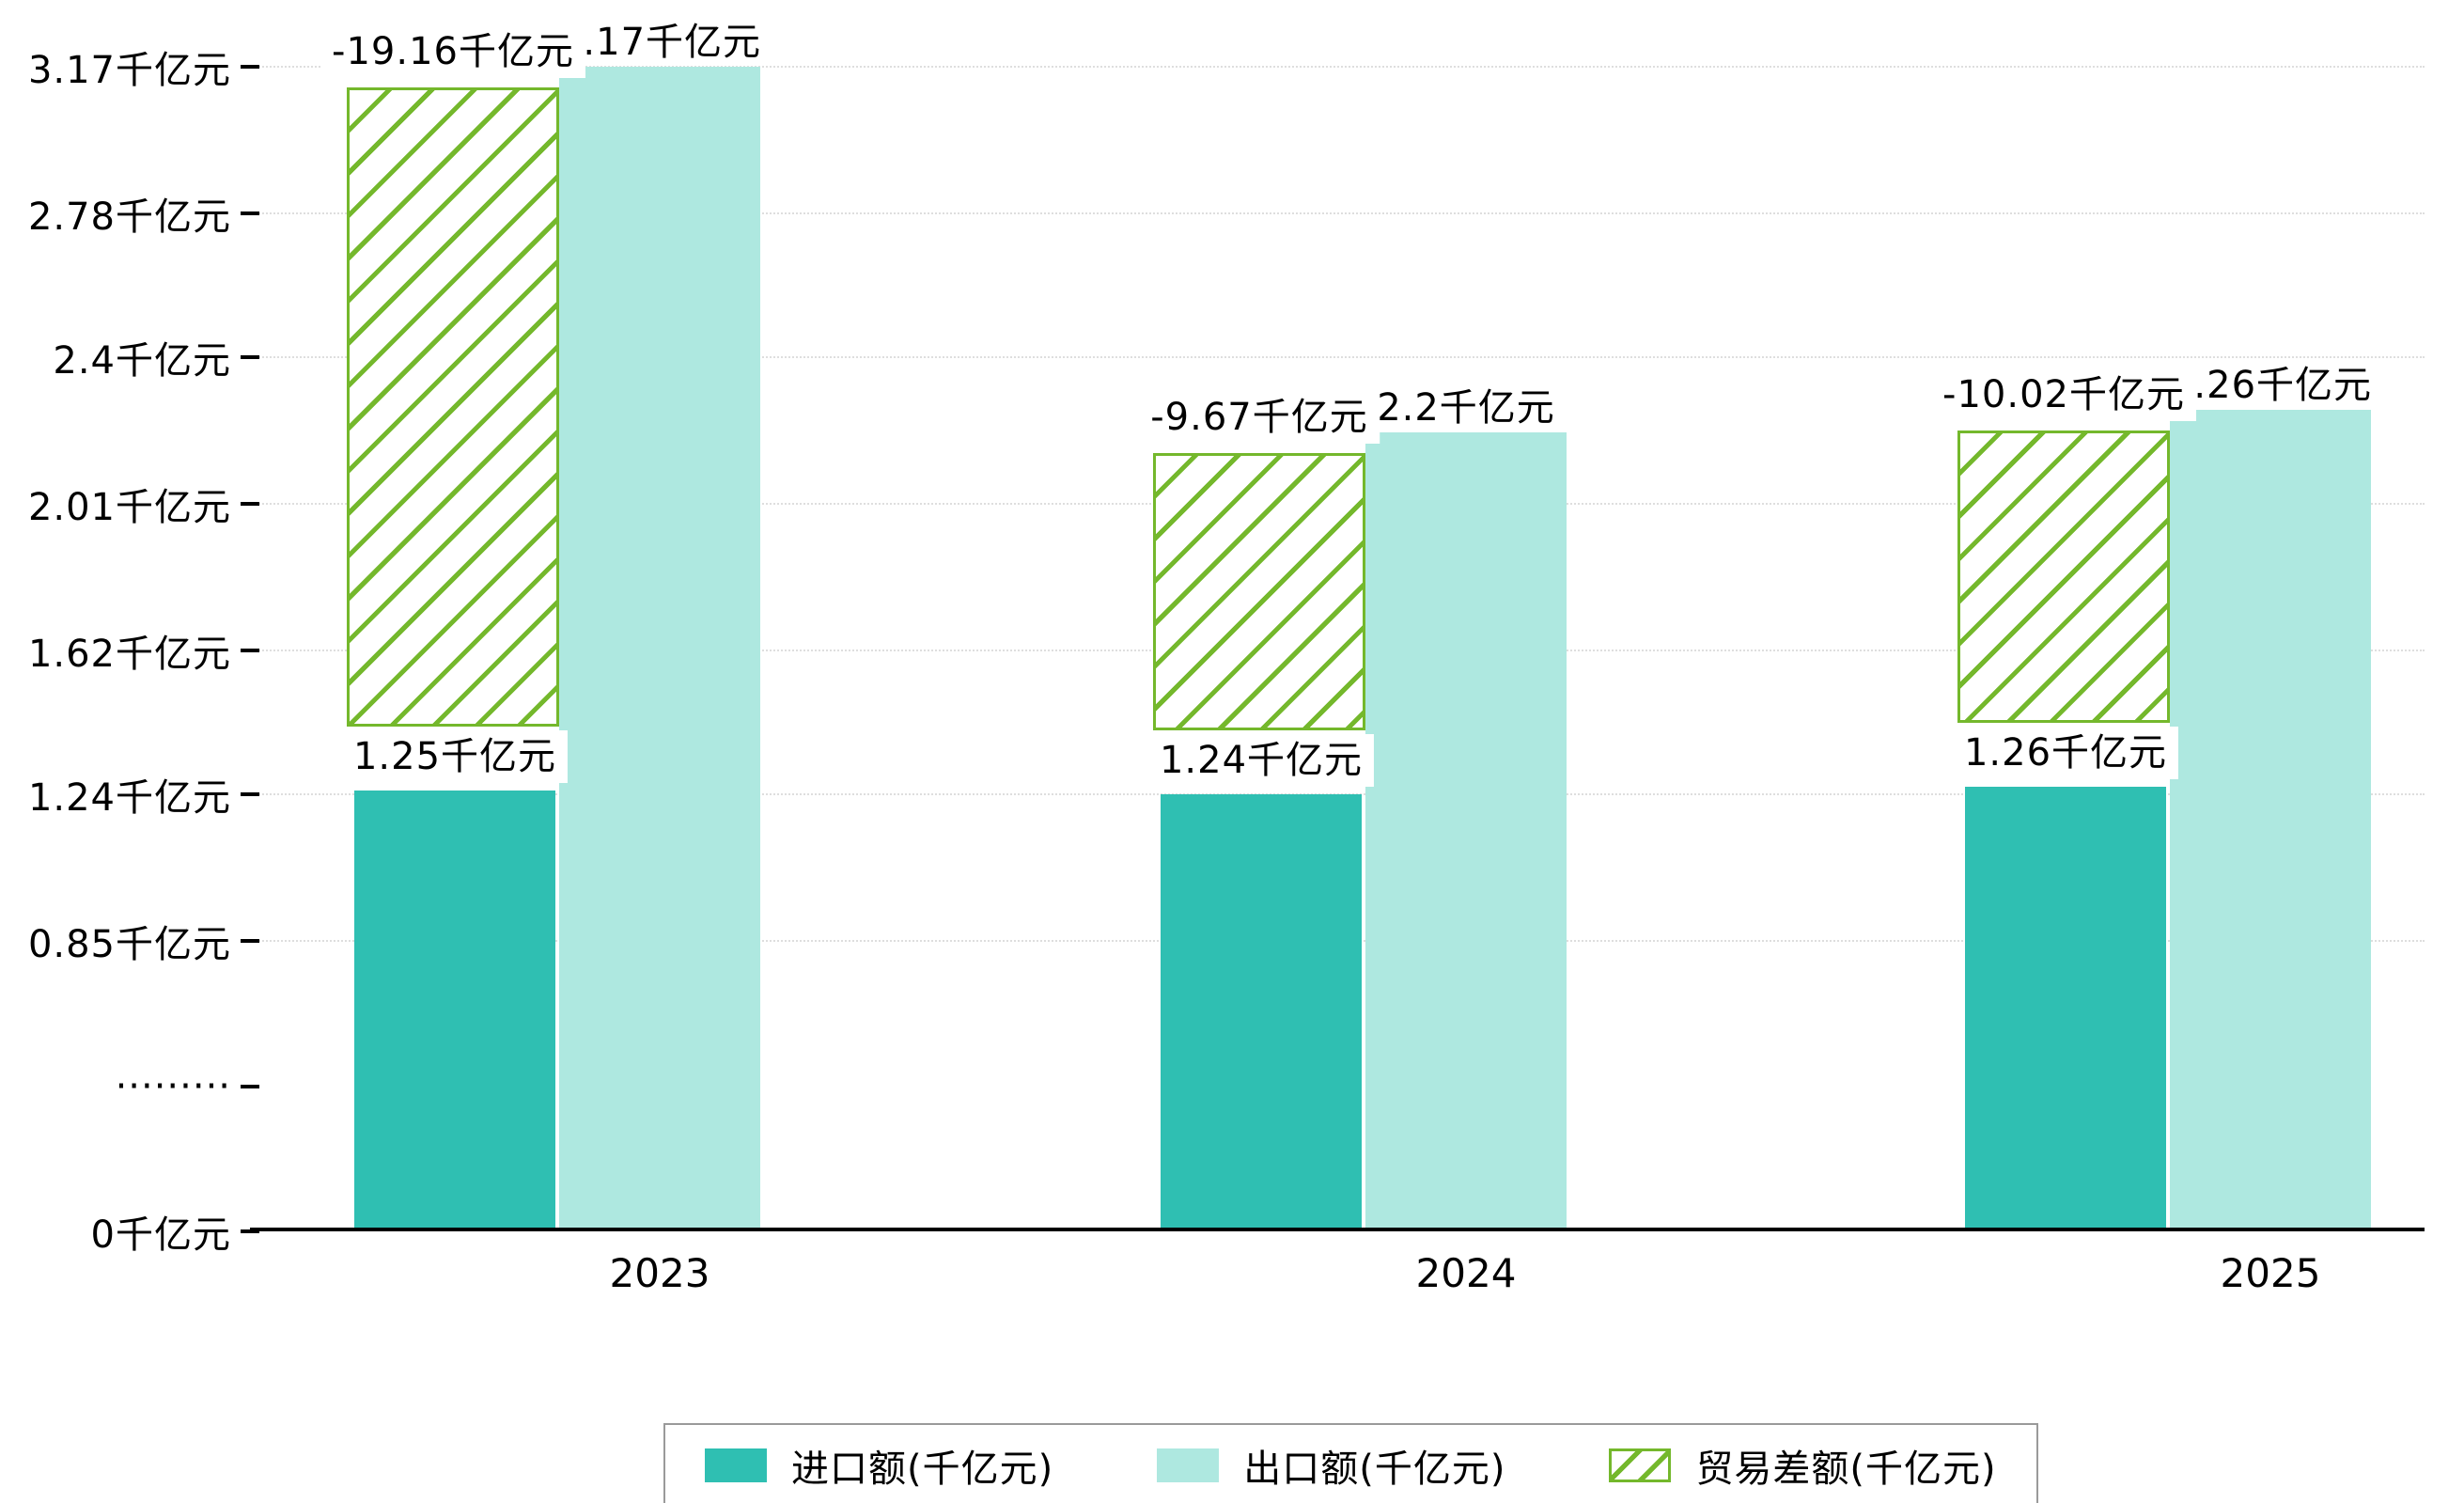  I want to click on trade-balance-value-label: -9.67千亿元, so click(1259, 417).